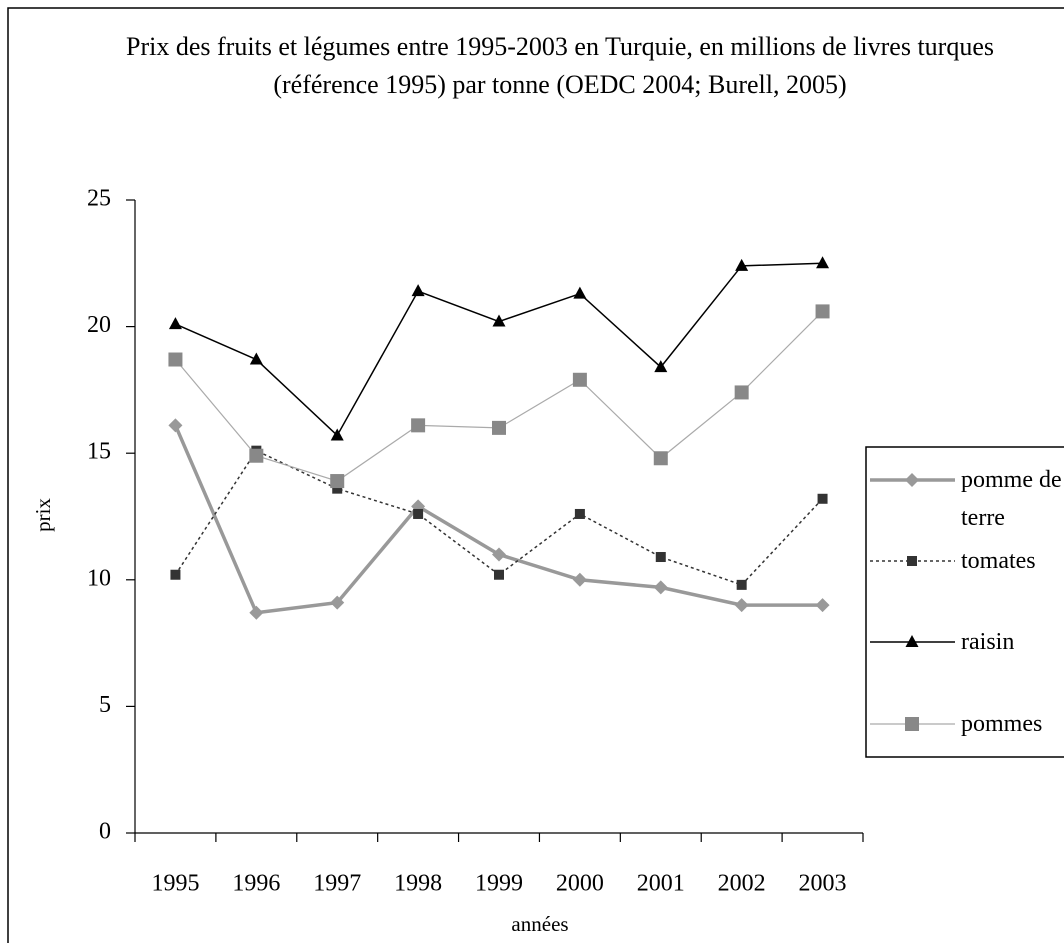  I want to click on legend-label: tomates, so click(998, 561).